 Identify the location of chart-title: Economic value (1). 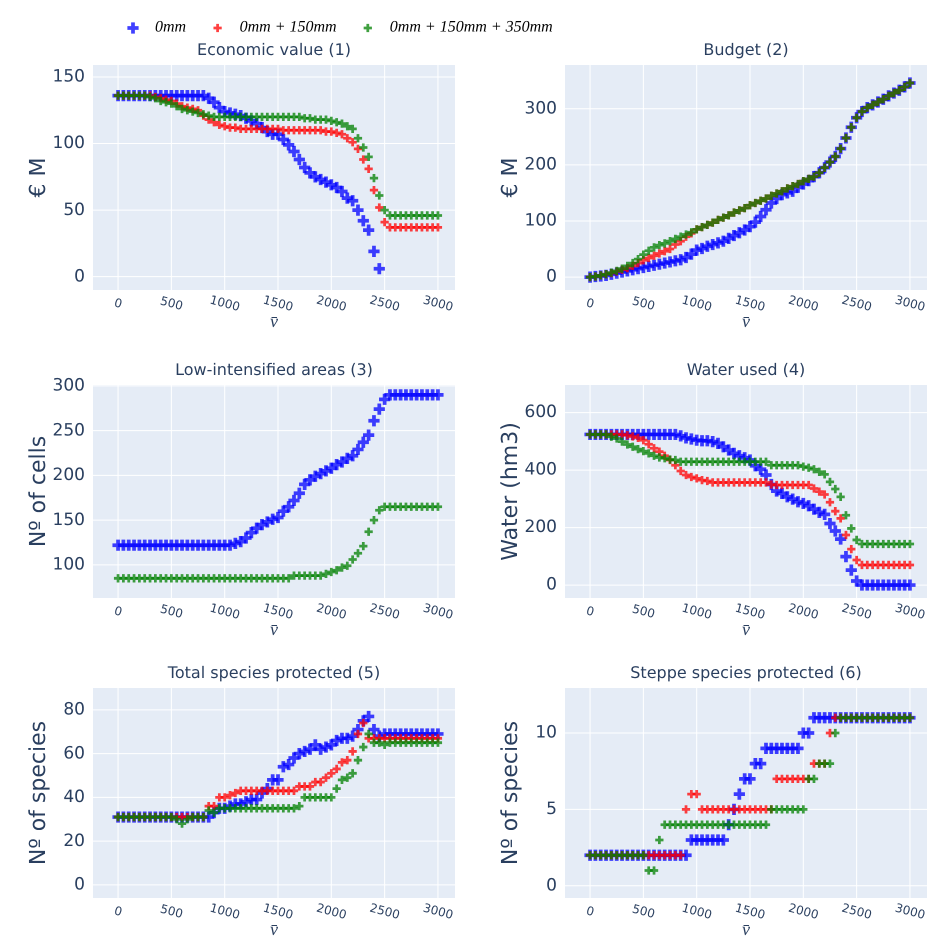
(274, 49).